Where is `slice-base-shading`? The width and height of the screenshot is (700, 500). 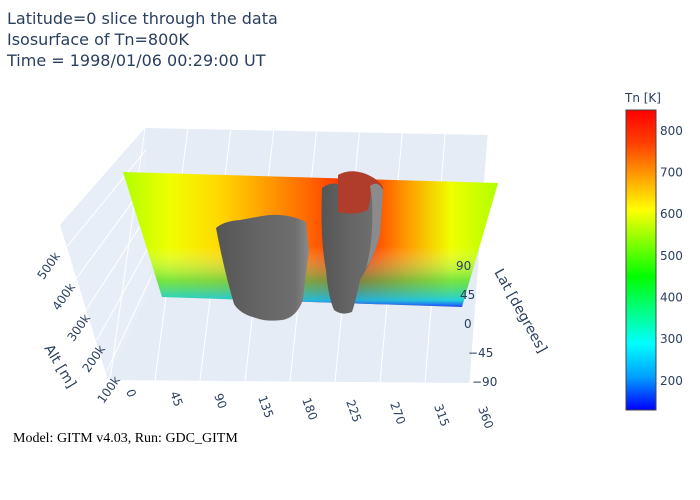
slice-base-shading is located at coordinates (310, 239).